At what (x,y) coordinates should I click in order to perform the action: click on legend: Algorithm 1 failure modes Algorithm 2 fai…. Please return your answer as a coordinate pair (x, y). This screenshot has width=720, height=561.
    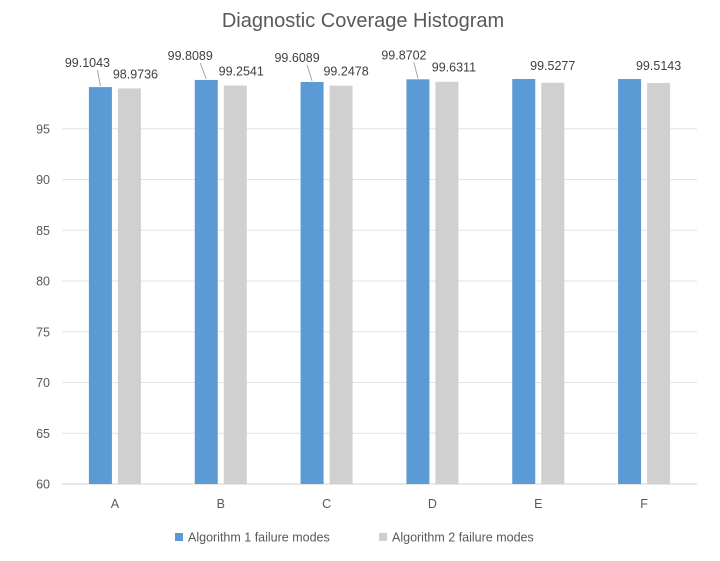
    Looking at the image, I should click on (354, 538).